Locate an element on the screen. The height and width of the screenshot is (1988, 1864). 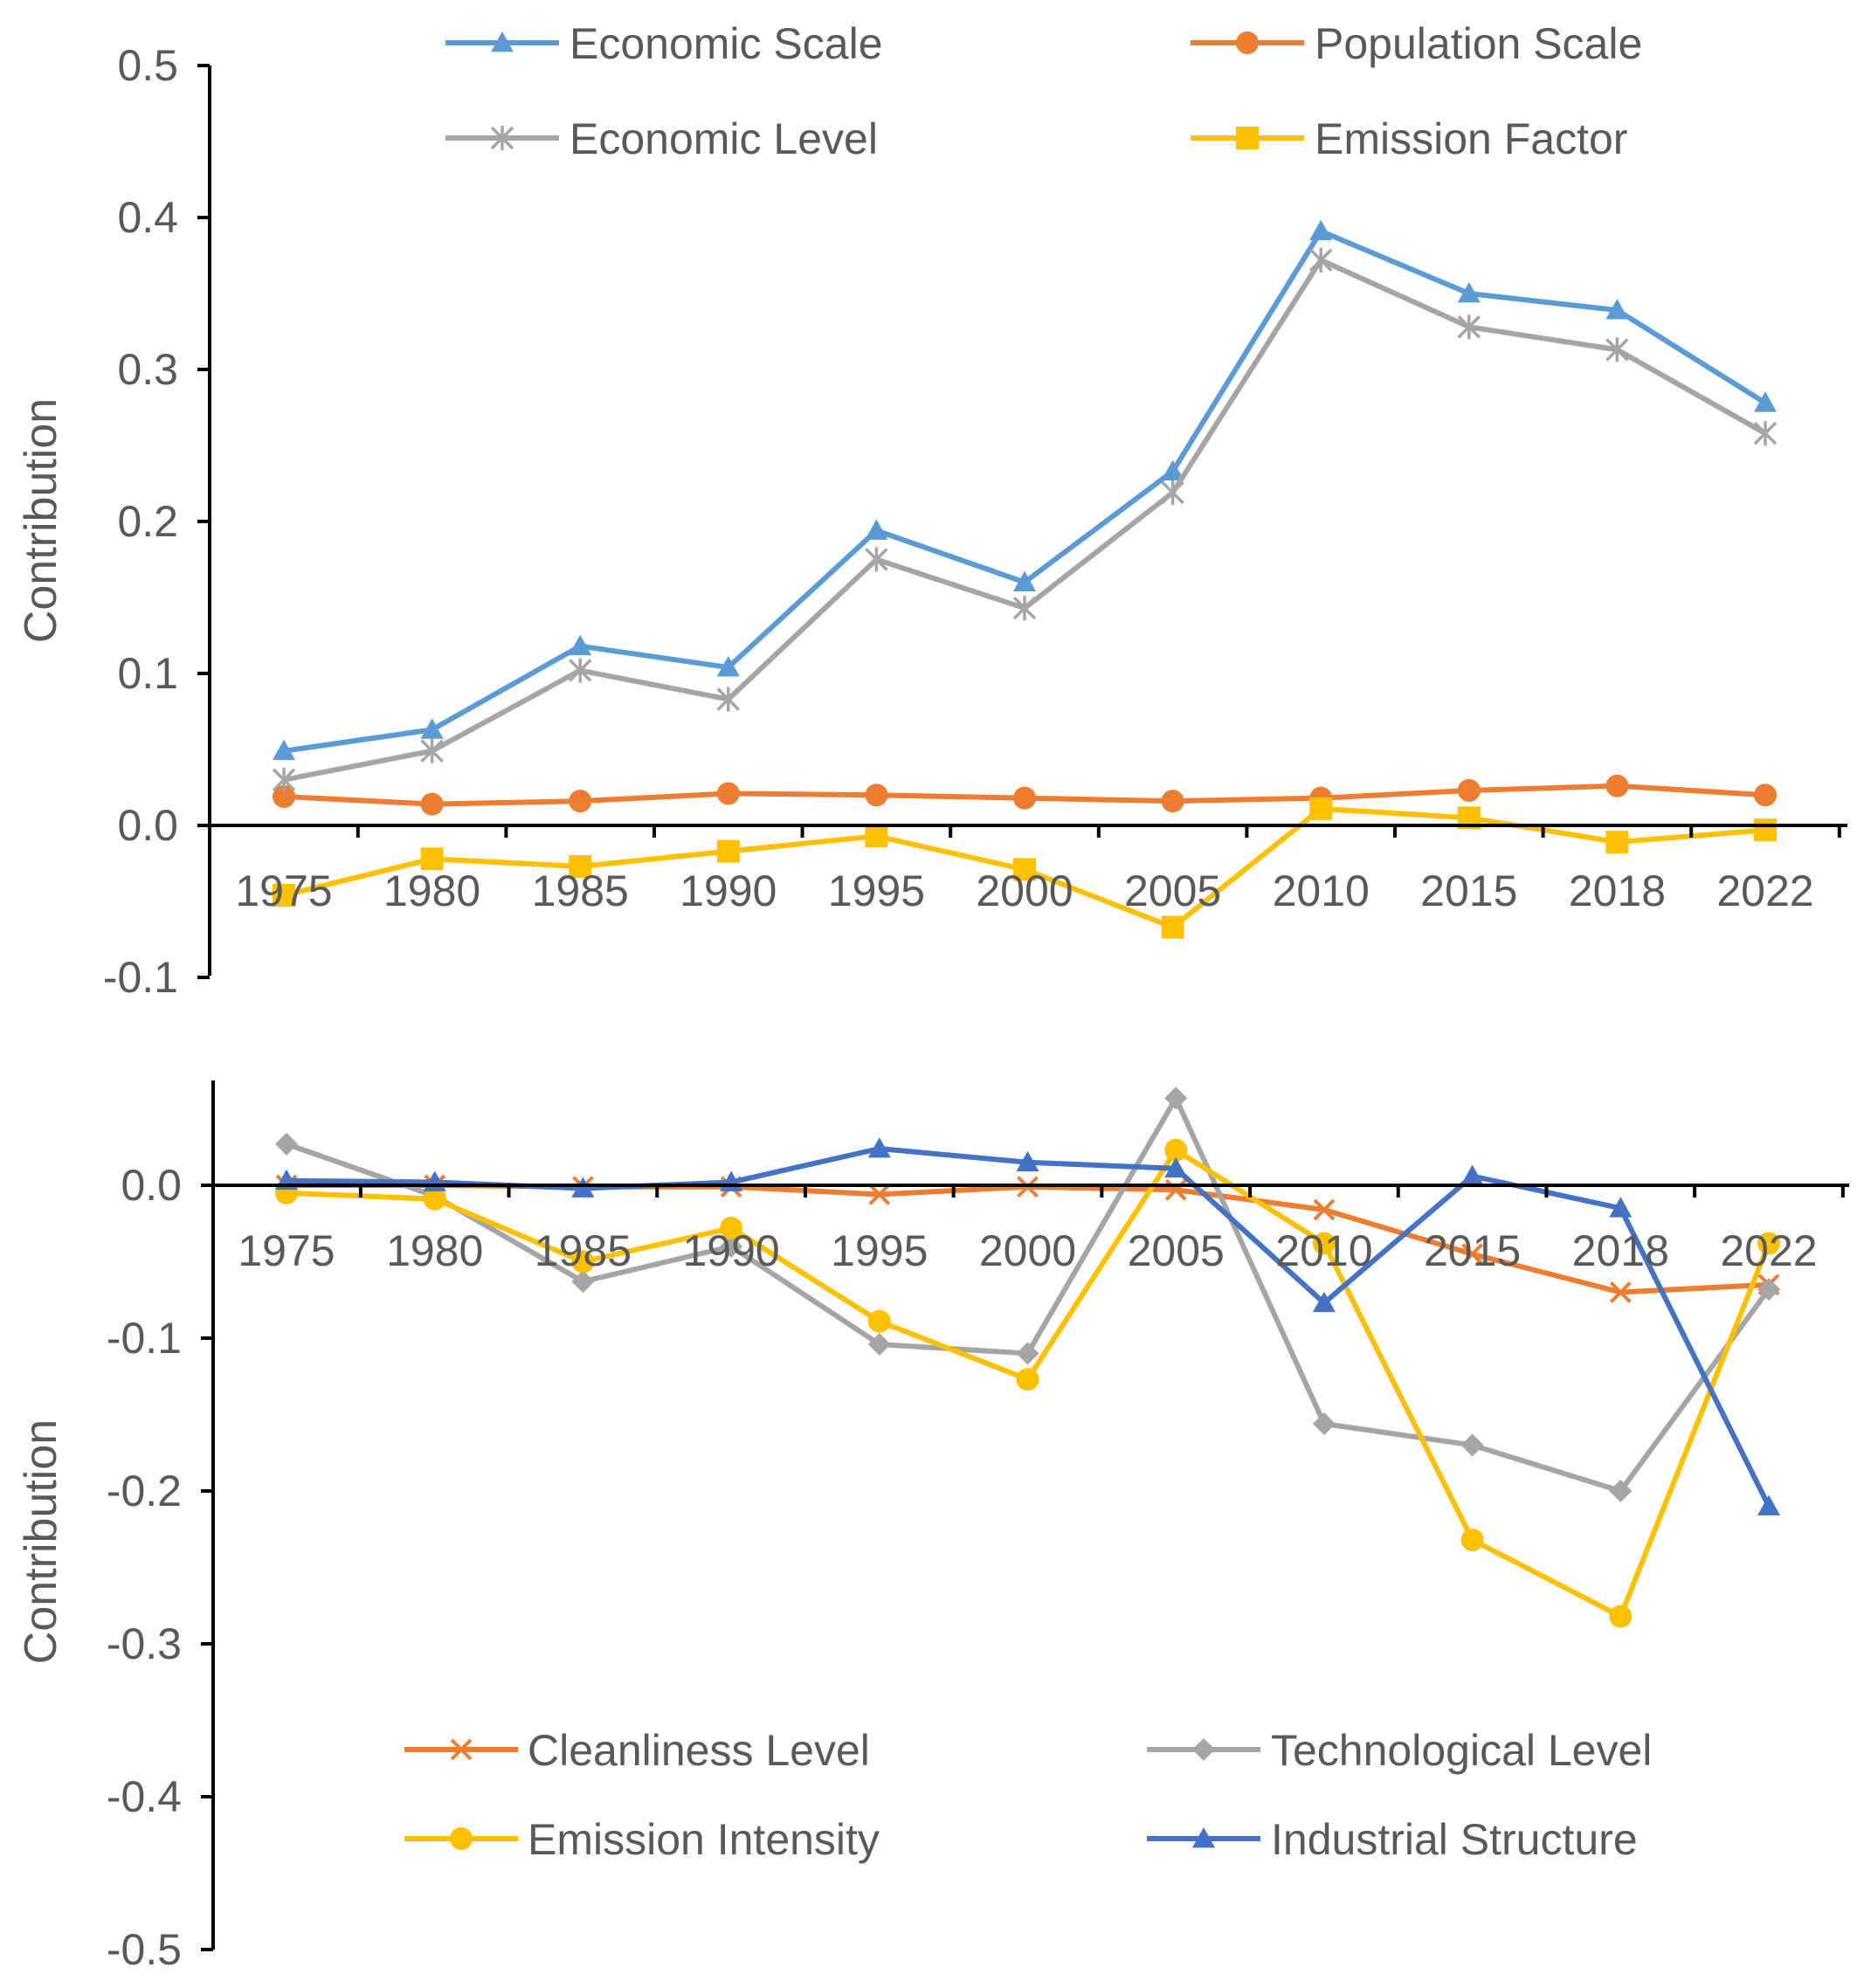
y-tick-label: -0.3 is located at coordinates (144, 1644).